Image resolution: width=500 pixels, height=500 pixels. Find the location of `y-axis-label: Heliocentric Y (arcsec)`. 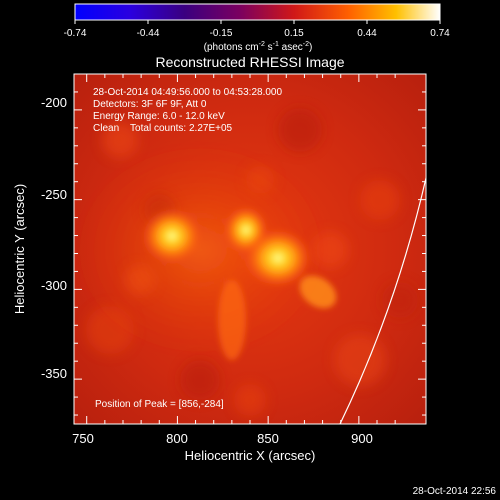

y-axis-label: Heliocentric Y (arcsec) is located at coordinates (19, 249).